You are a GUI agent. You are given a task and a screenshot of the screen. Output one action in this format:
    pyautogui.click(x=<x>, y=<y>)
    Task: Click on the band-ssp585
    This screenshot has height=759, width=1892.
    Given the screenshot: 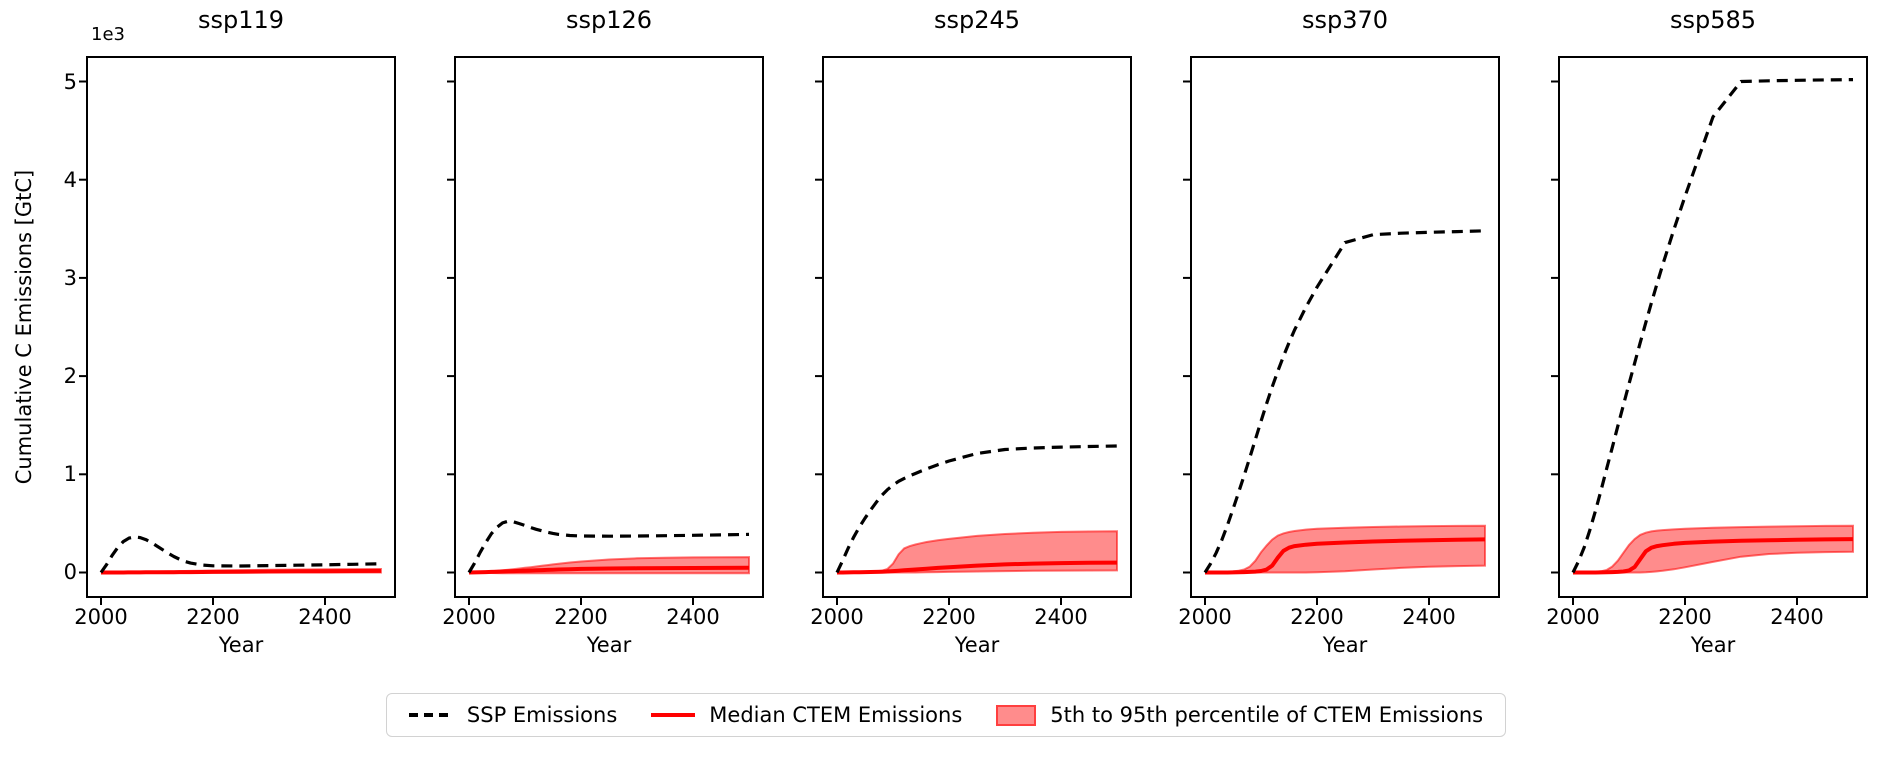 What is the action you would take?
    pyautogui.click(x=1713, y=549)
    